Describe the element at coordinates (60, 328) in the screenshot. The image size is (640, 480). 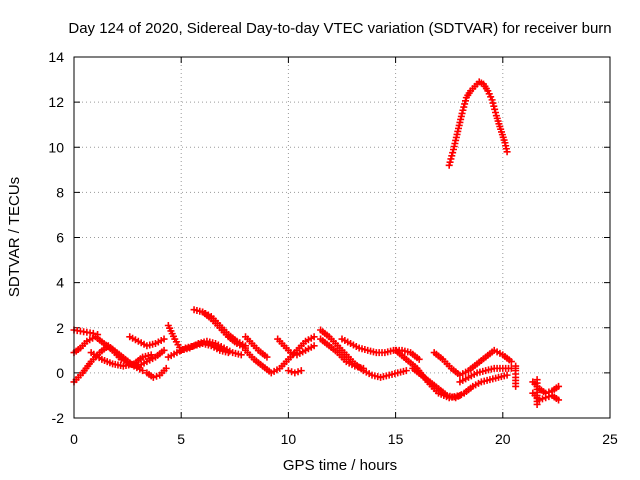
I see `y-tick-label: 2` at that location.